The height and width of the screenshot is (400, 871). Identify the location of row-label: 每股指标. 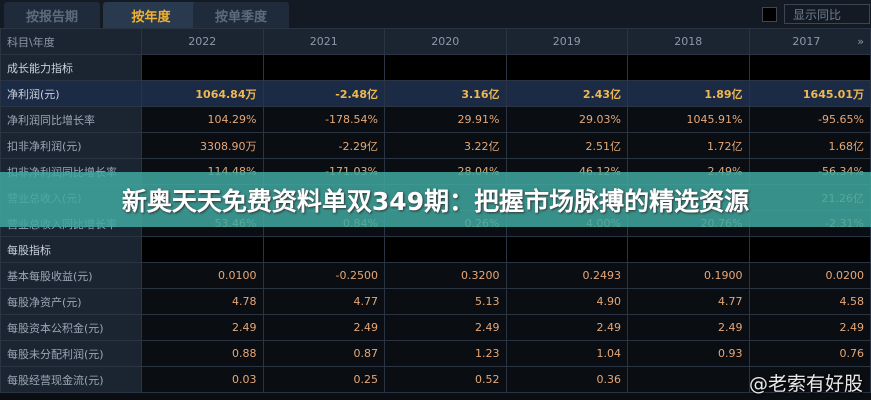
(71, 249).